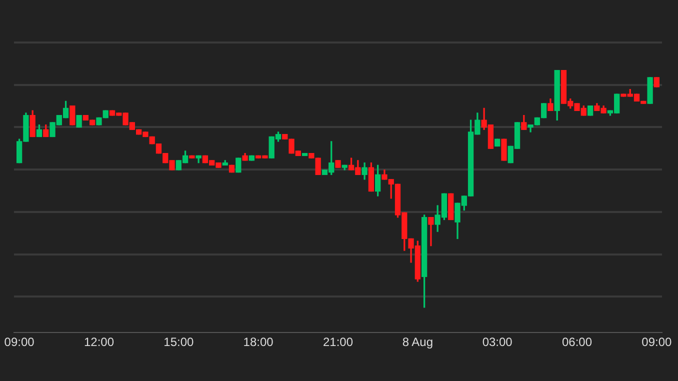 This screenshot has height=381, width=678. Describe the element at coordinates (99, 342) in the screenshot. I see `x-tick-label: 12:00` at that location.